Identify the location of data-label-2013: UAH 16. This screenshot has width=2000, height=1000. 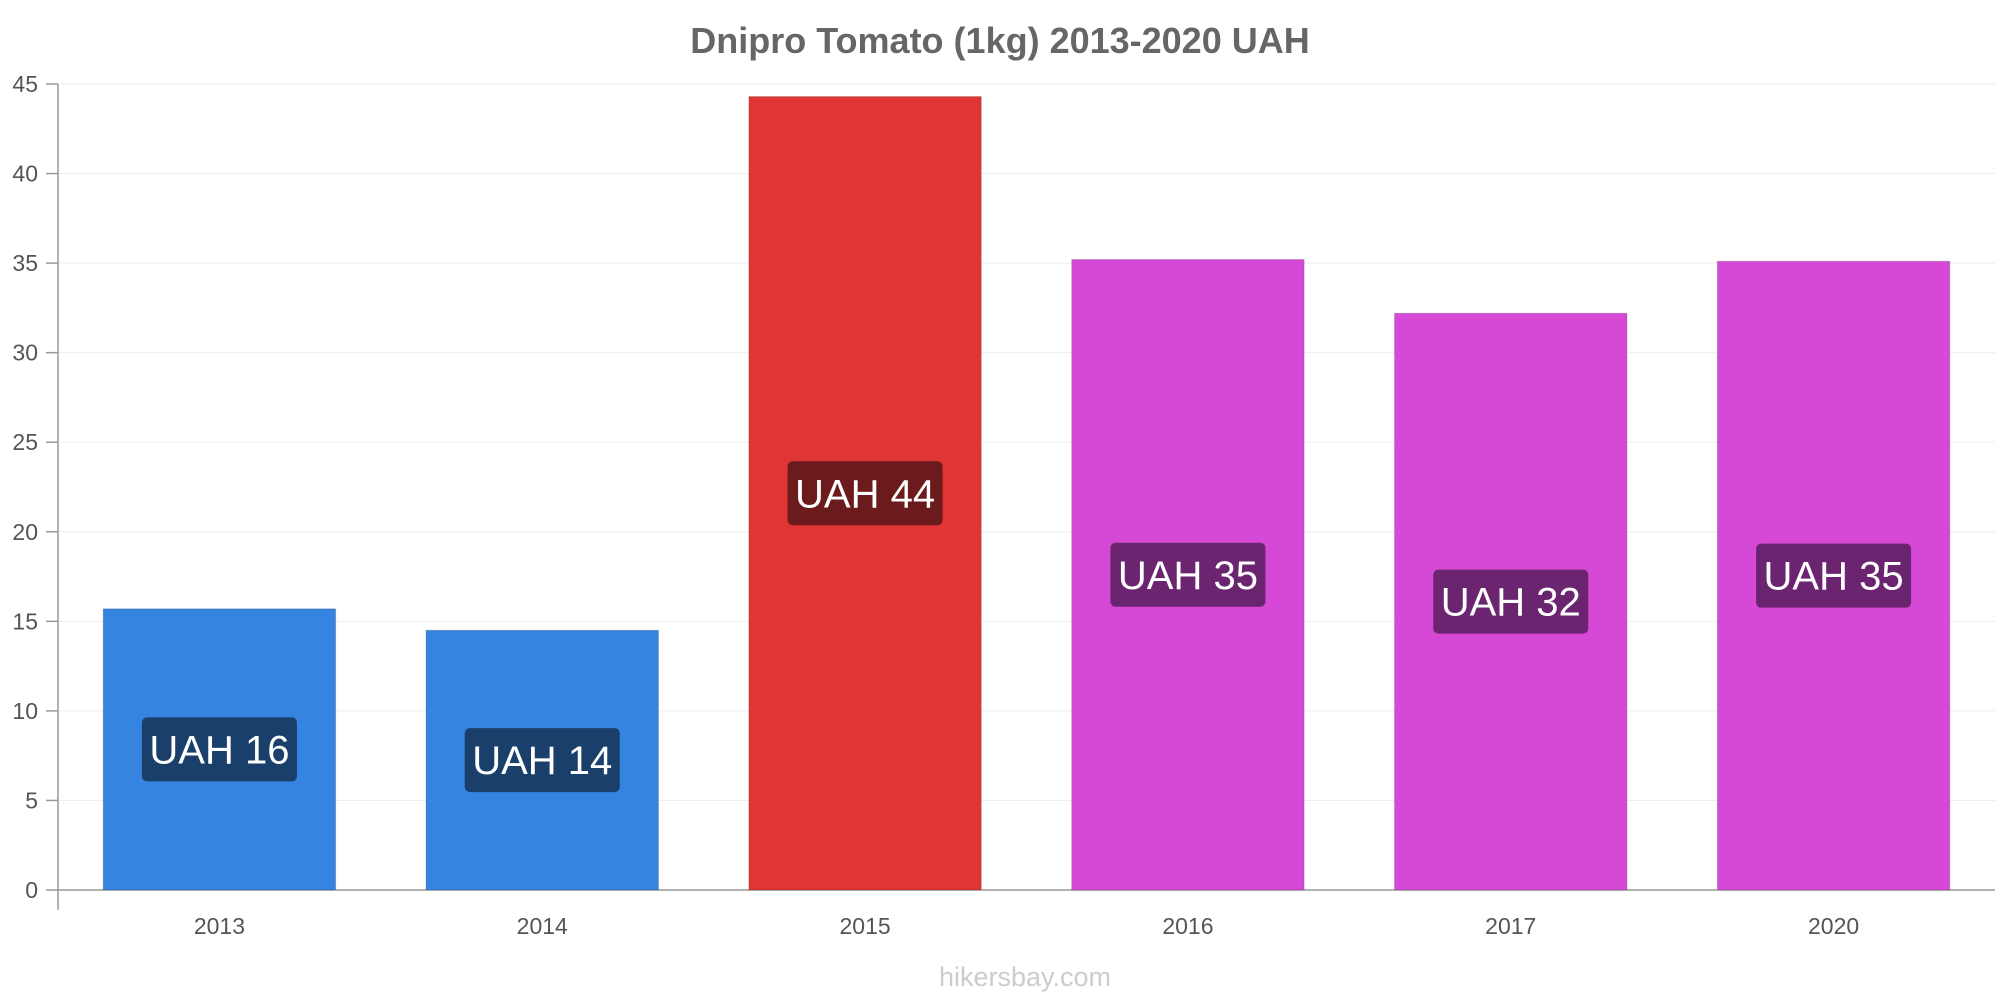
(219, 750).